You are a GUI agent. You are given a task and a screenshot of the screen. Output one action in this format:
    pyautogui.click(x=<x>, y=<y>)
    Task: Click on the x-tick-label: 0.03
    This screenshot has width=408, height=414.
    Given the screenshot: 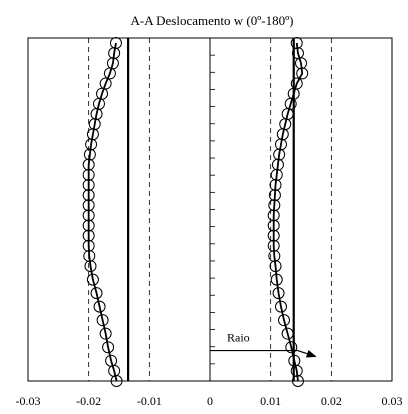 What is the action you would take?
    pyautogui.click(x=392, y=401)
    